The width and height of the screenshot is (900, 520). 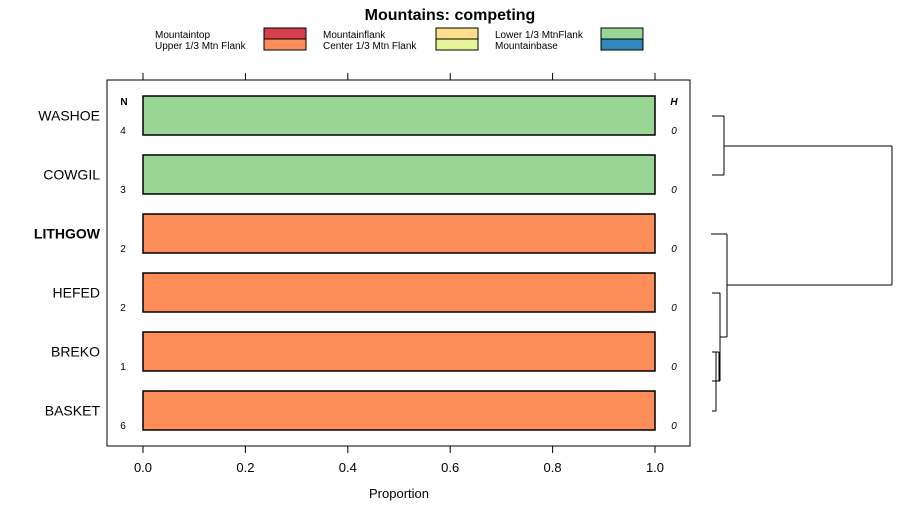 What do you see at coordinates (123, 190) in the screenshot?
I see `n-value-cowgil: 3` at bounding box center [123, 190].